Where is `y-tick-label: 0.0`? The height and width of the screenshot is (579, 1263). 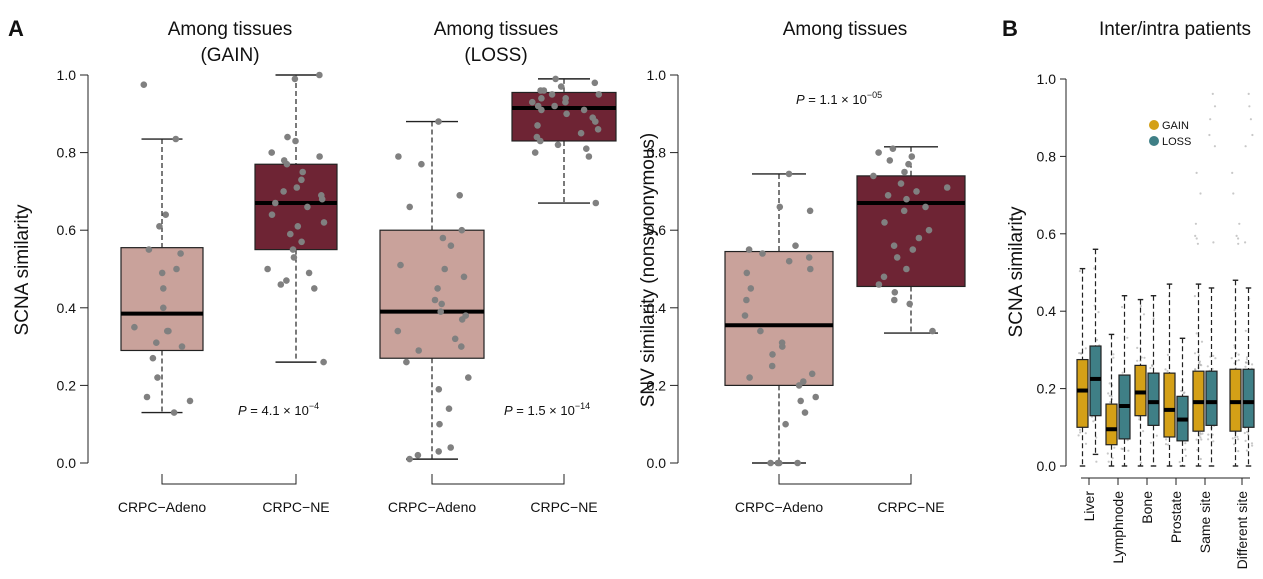 y-tick-label: 0.0 is located at coordinates (657, 463).